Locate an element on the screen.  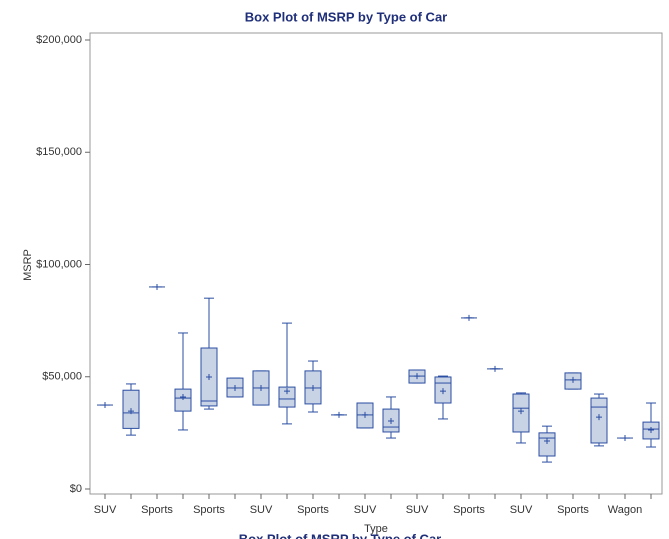
y-axis-label: MSRP is located at coordinates (28, 265).